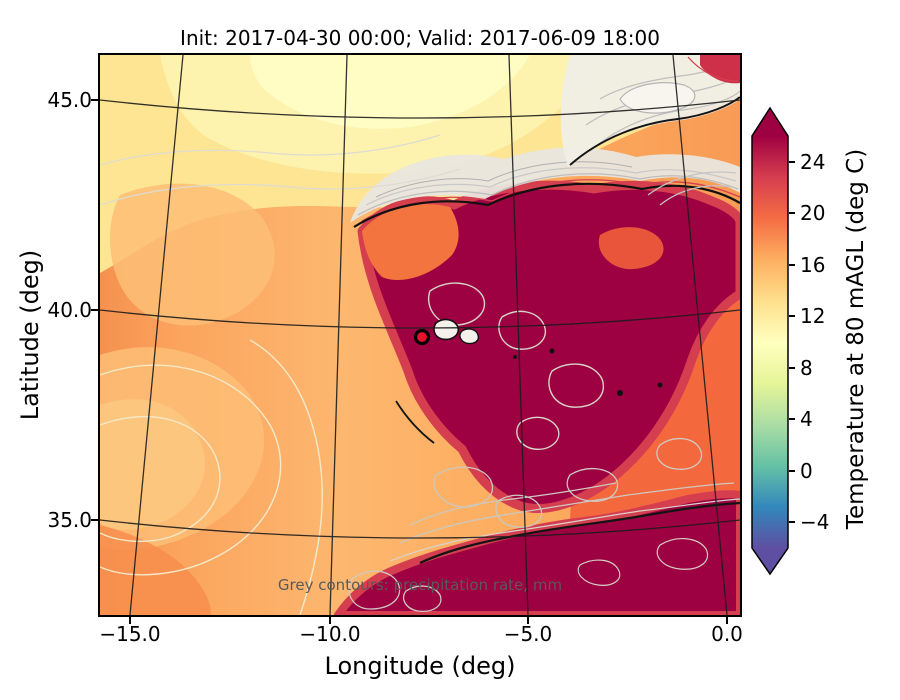  I want to click on meridian--5, so click(518, 335).